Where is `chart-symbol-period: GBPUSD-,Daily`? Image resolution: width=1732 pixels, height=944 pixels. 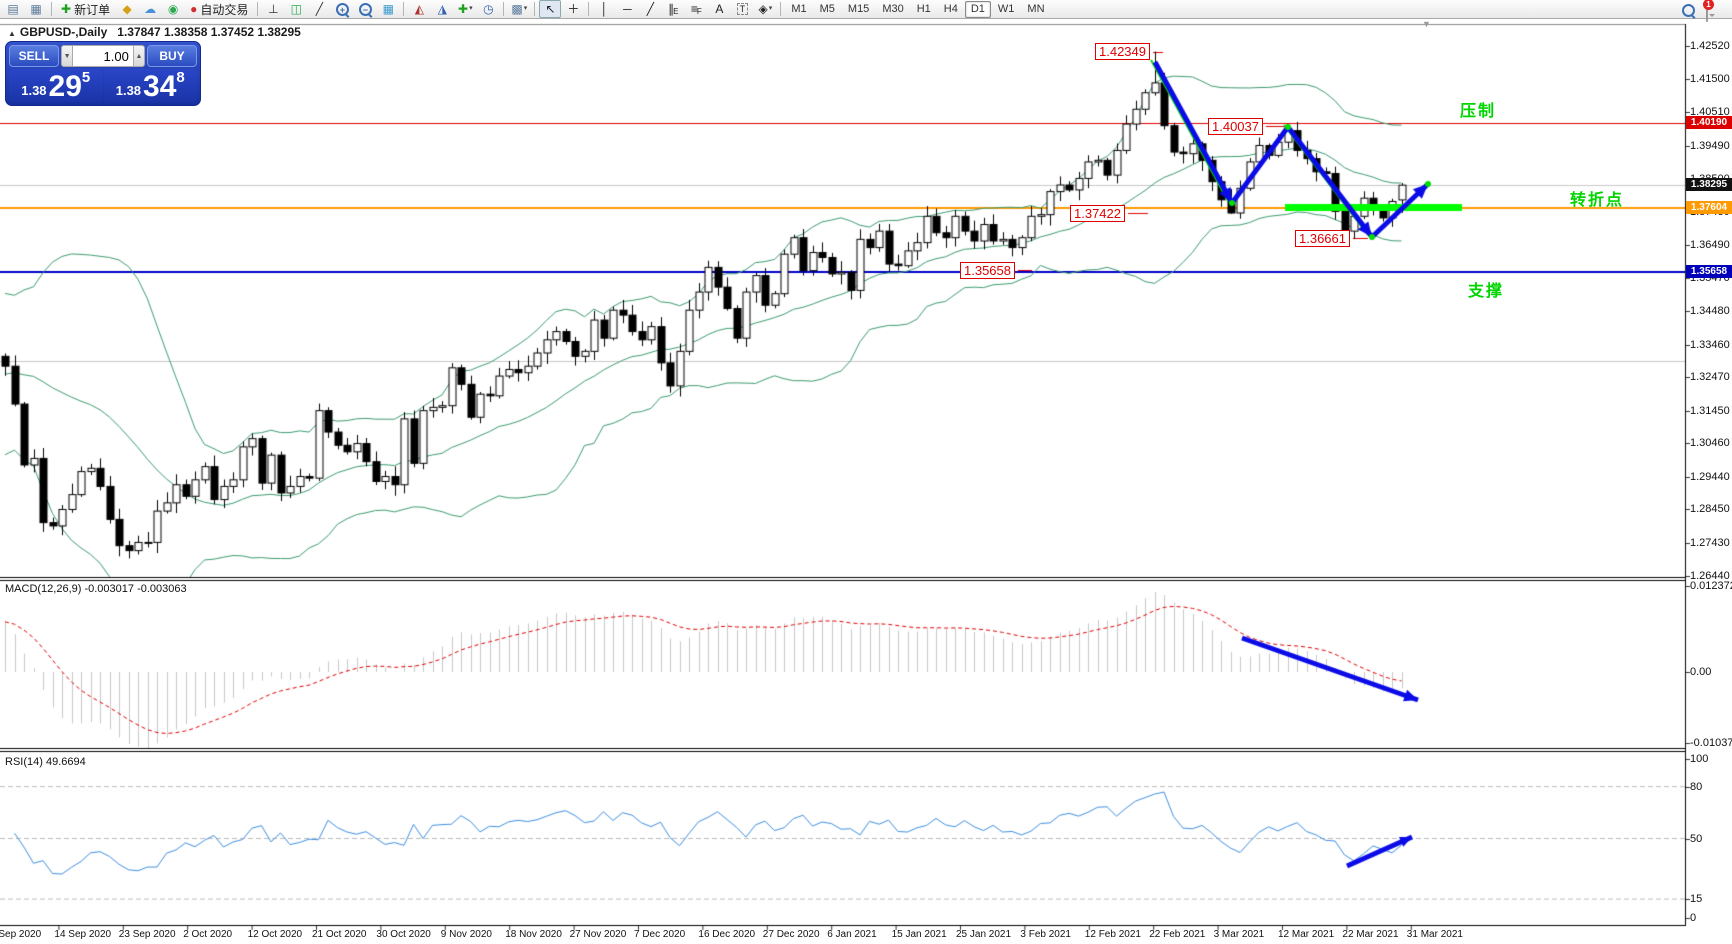
chart-symbol-period: GBPUSD-,Daily is located at coordinates (63, 32).